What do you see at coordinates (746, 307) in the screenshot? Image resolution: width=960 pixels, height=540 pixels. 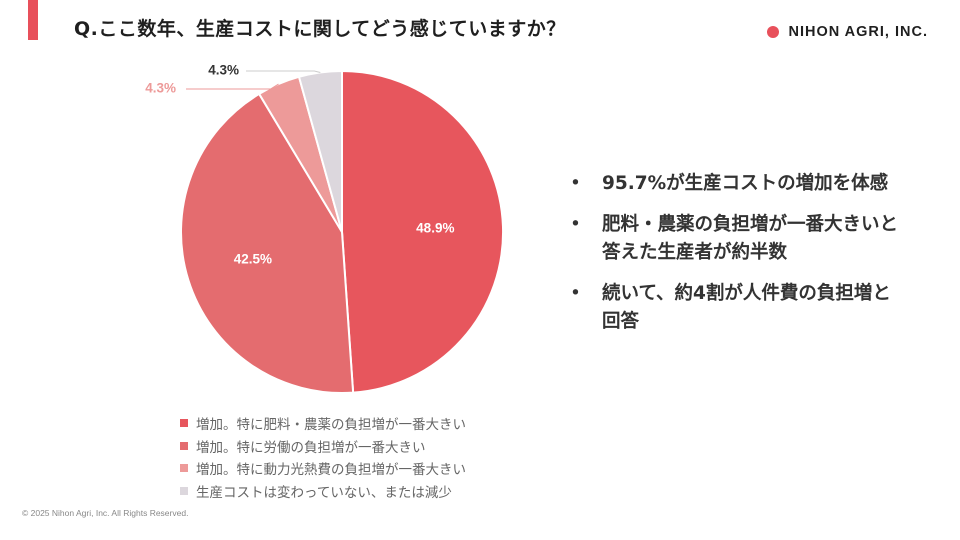 I see `finding-text: 続いて、約4割が人件費の負担増と回答` at bounding box center [746, 307].